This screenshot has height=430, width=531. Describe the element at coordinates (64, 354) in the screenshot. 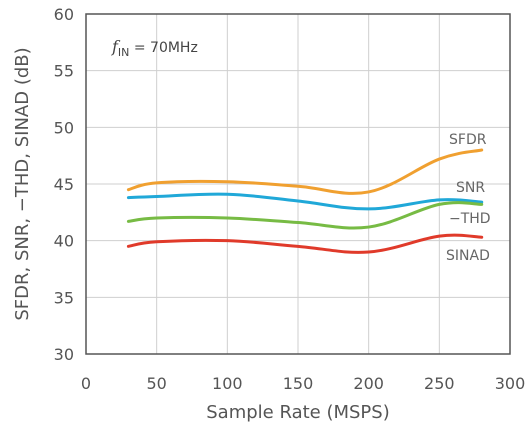

I see `y-tick-label: 30` at that location.